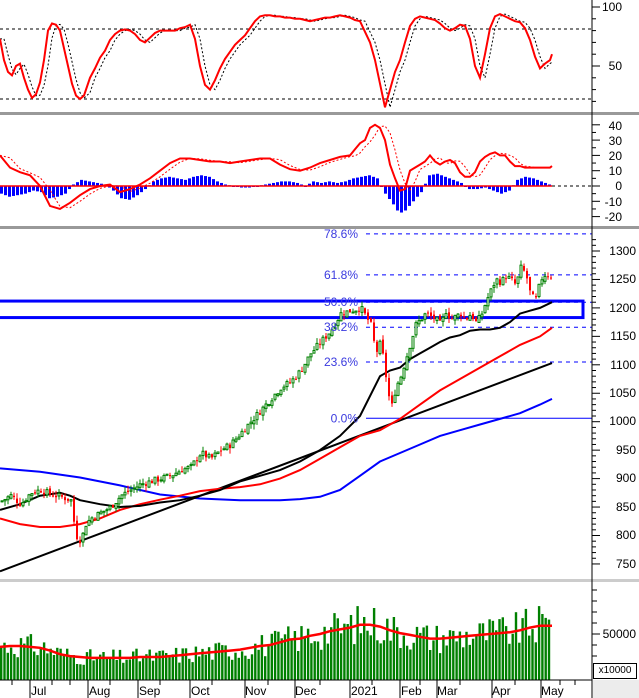  I want to click on fib-label: 78.6%, so click(341, 234).